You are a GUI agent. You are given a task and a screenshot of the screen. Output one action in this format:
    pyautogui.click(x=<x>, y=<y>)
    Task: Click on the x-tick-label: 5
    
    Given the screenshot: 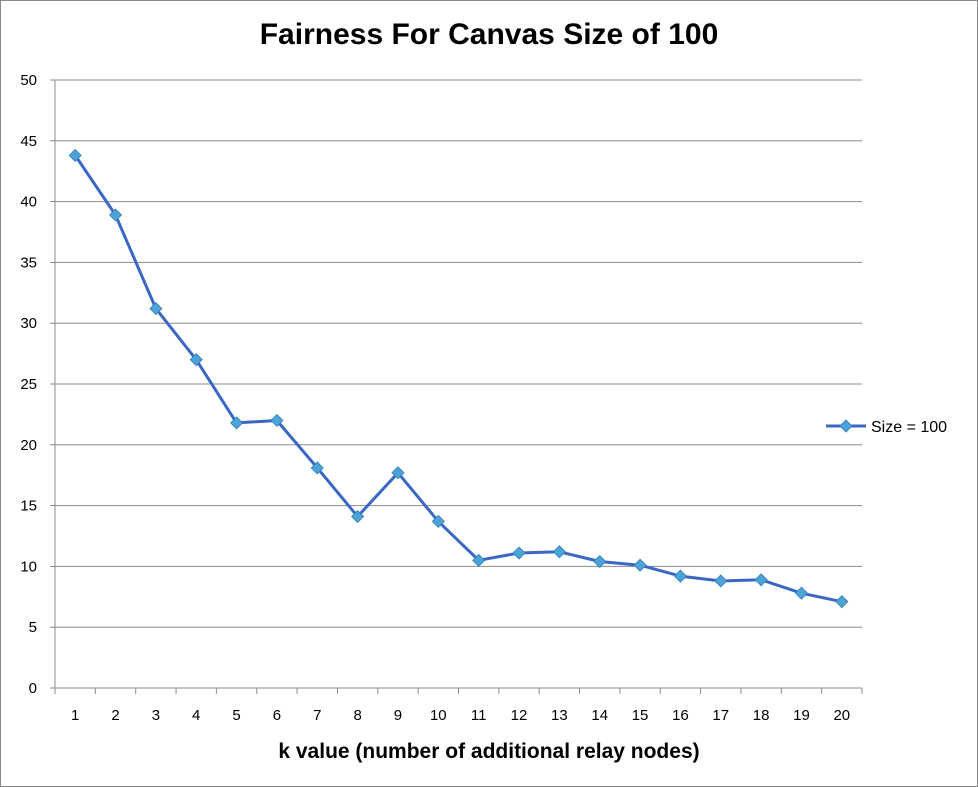 What is the action you would take?
    pyautogui.click(x=236, y=715)
    